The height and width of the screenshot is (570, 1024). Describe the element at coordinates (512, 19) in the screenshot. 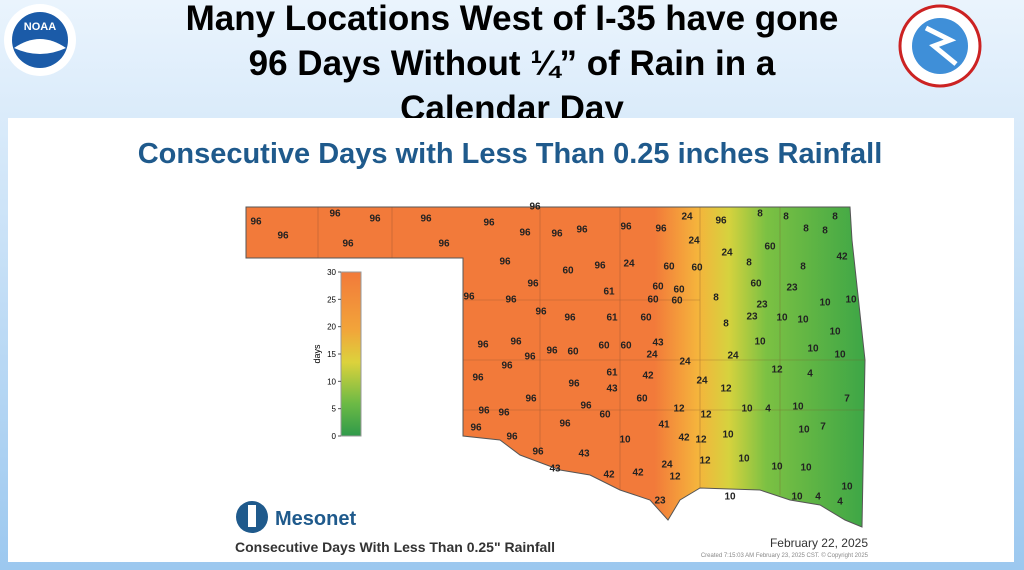

I see `title-line: Many Locations West of I-35 have gone` at that location.